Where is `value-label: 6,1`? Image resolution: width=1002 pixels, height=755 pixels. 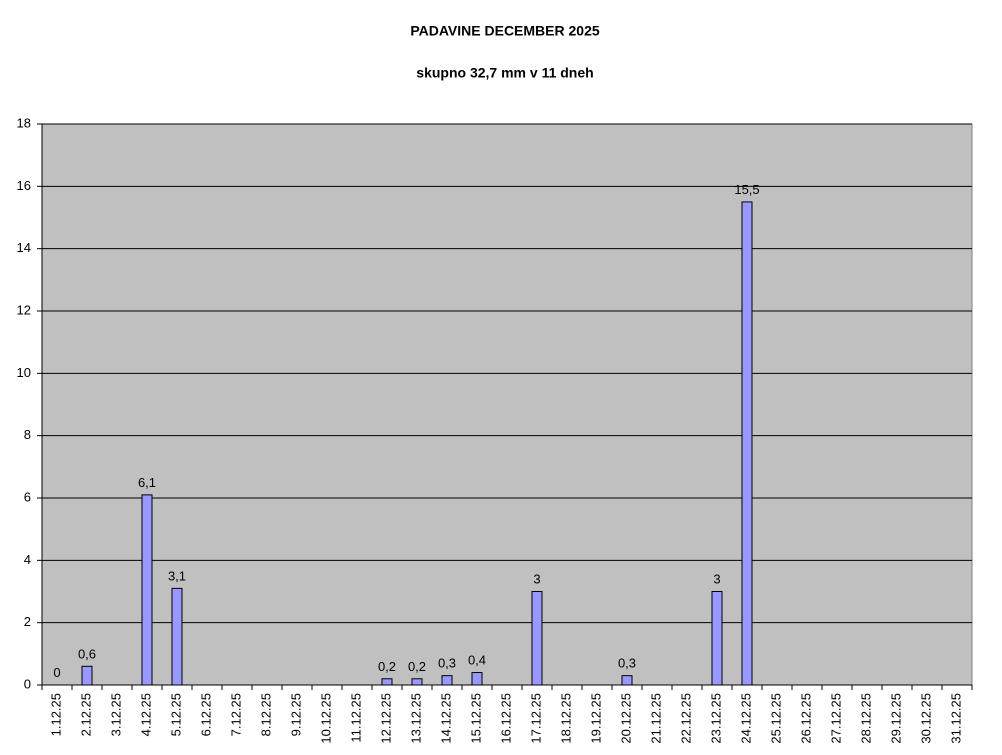 value-label: 6,1 is located at coordinates (147, 482).